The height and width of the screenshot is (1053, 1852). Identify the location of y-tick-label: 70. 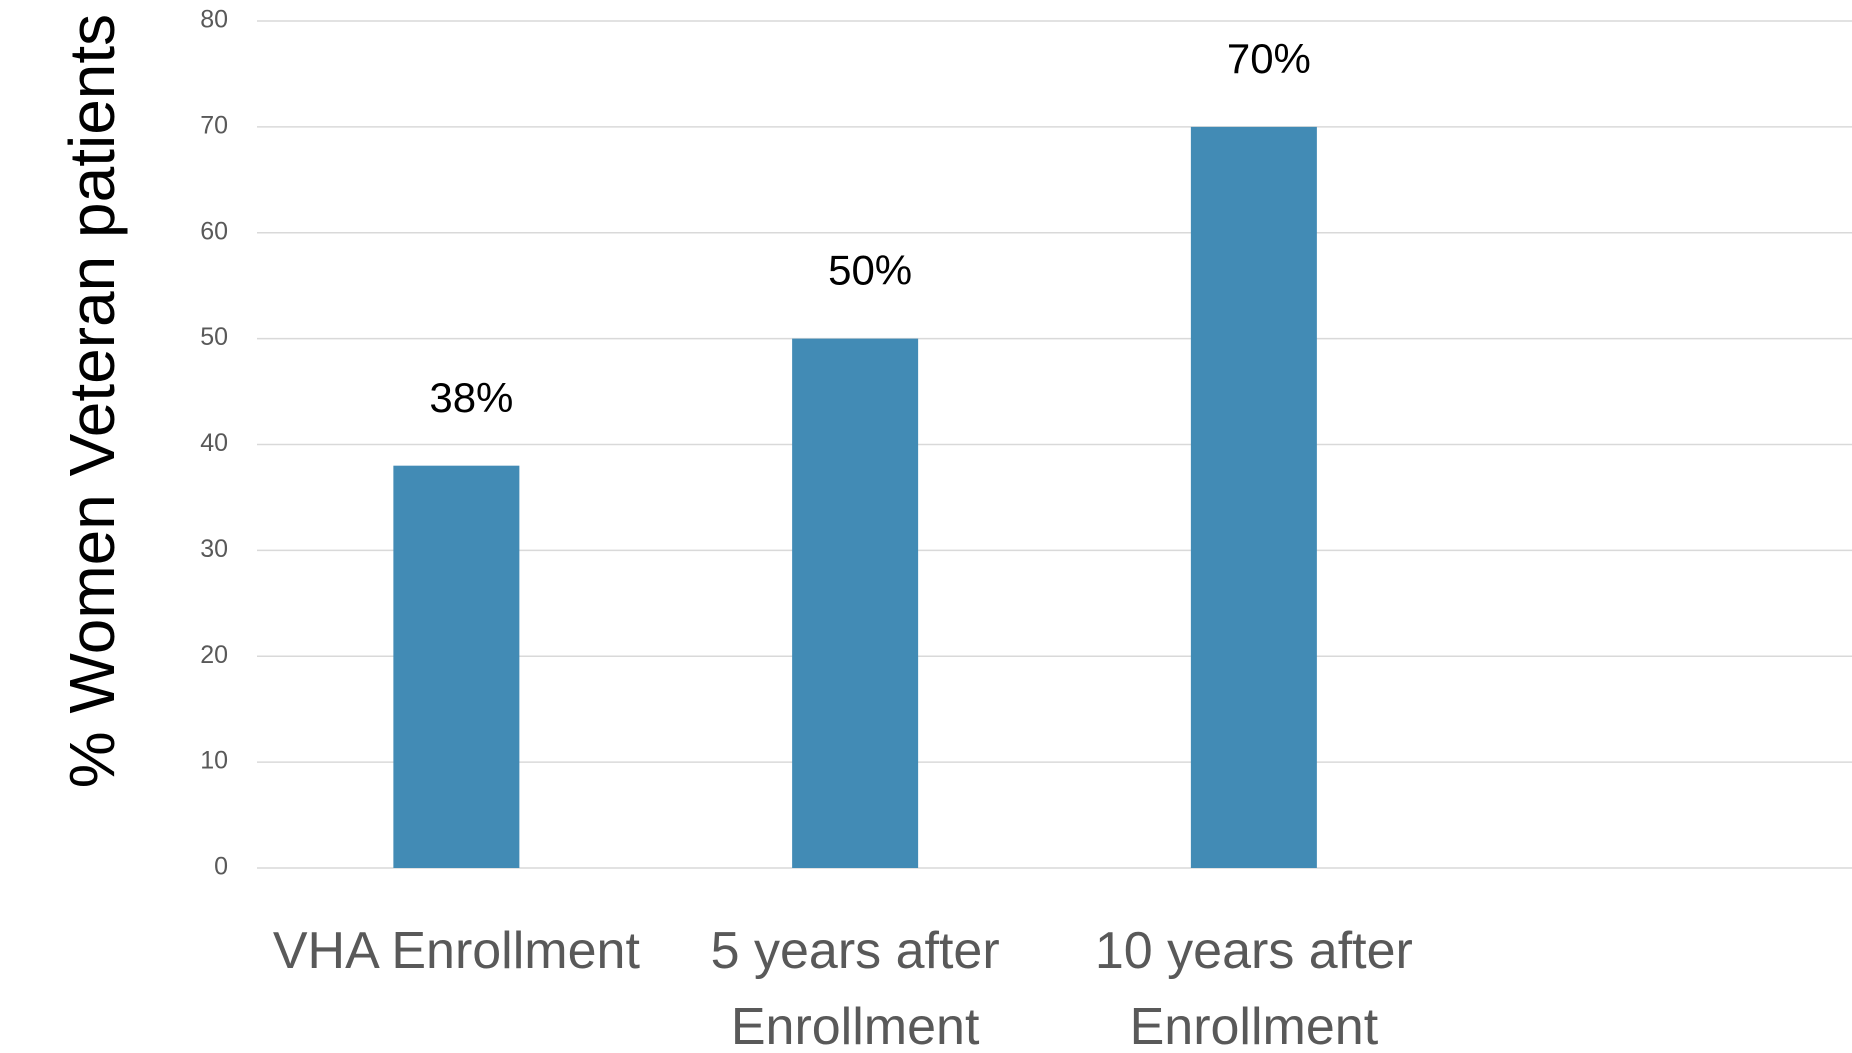
(214, 125).